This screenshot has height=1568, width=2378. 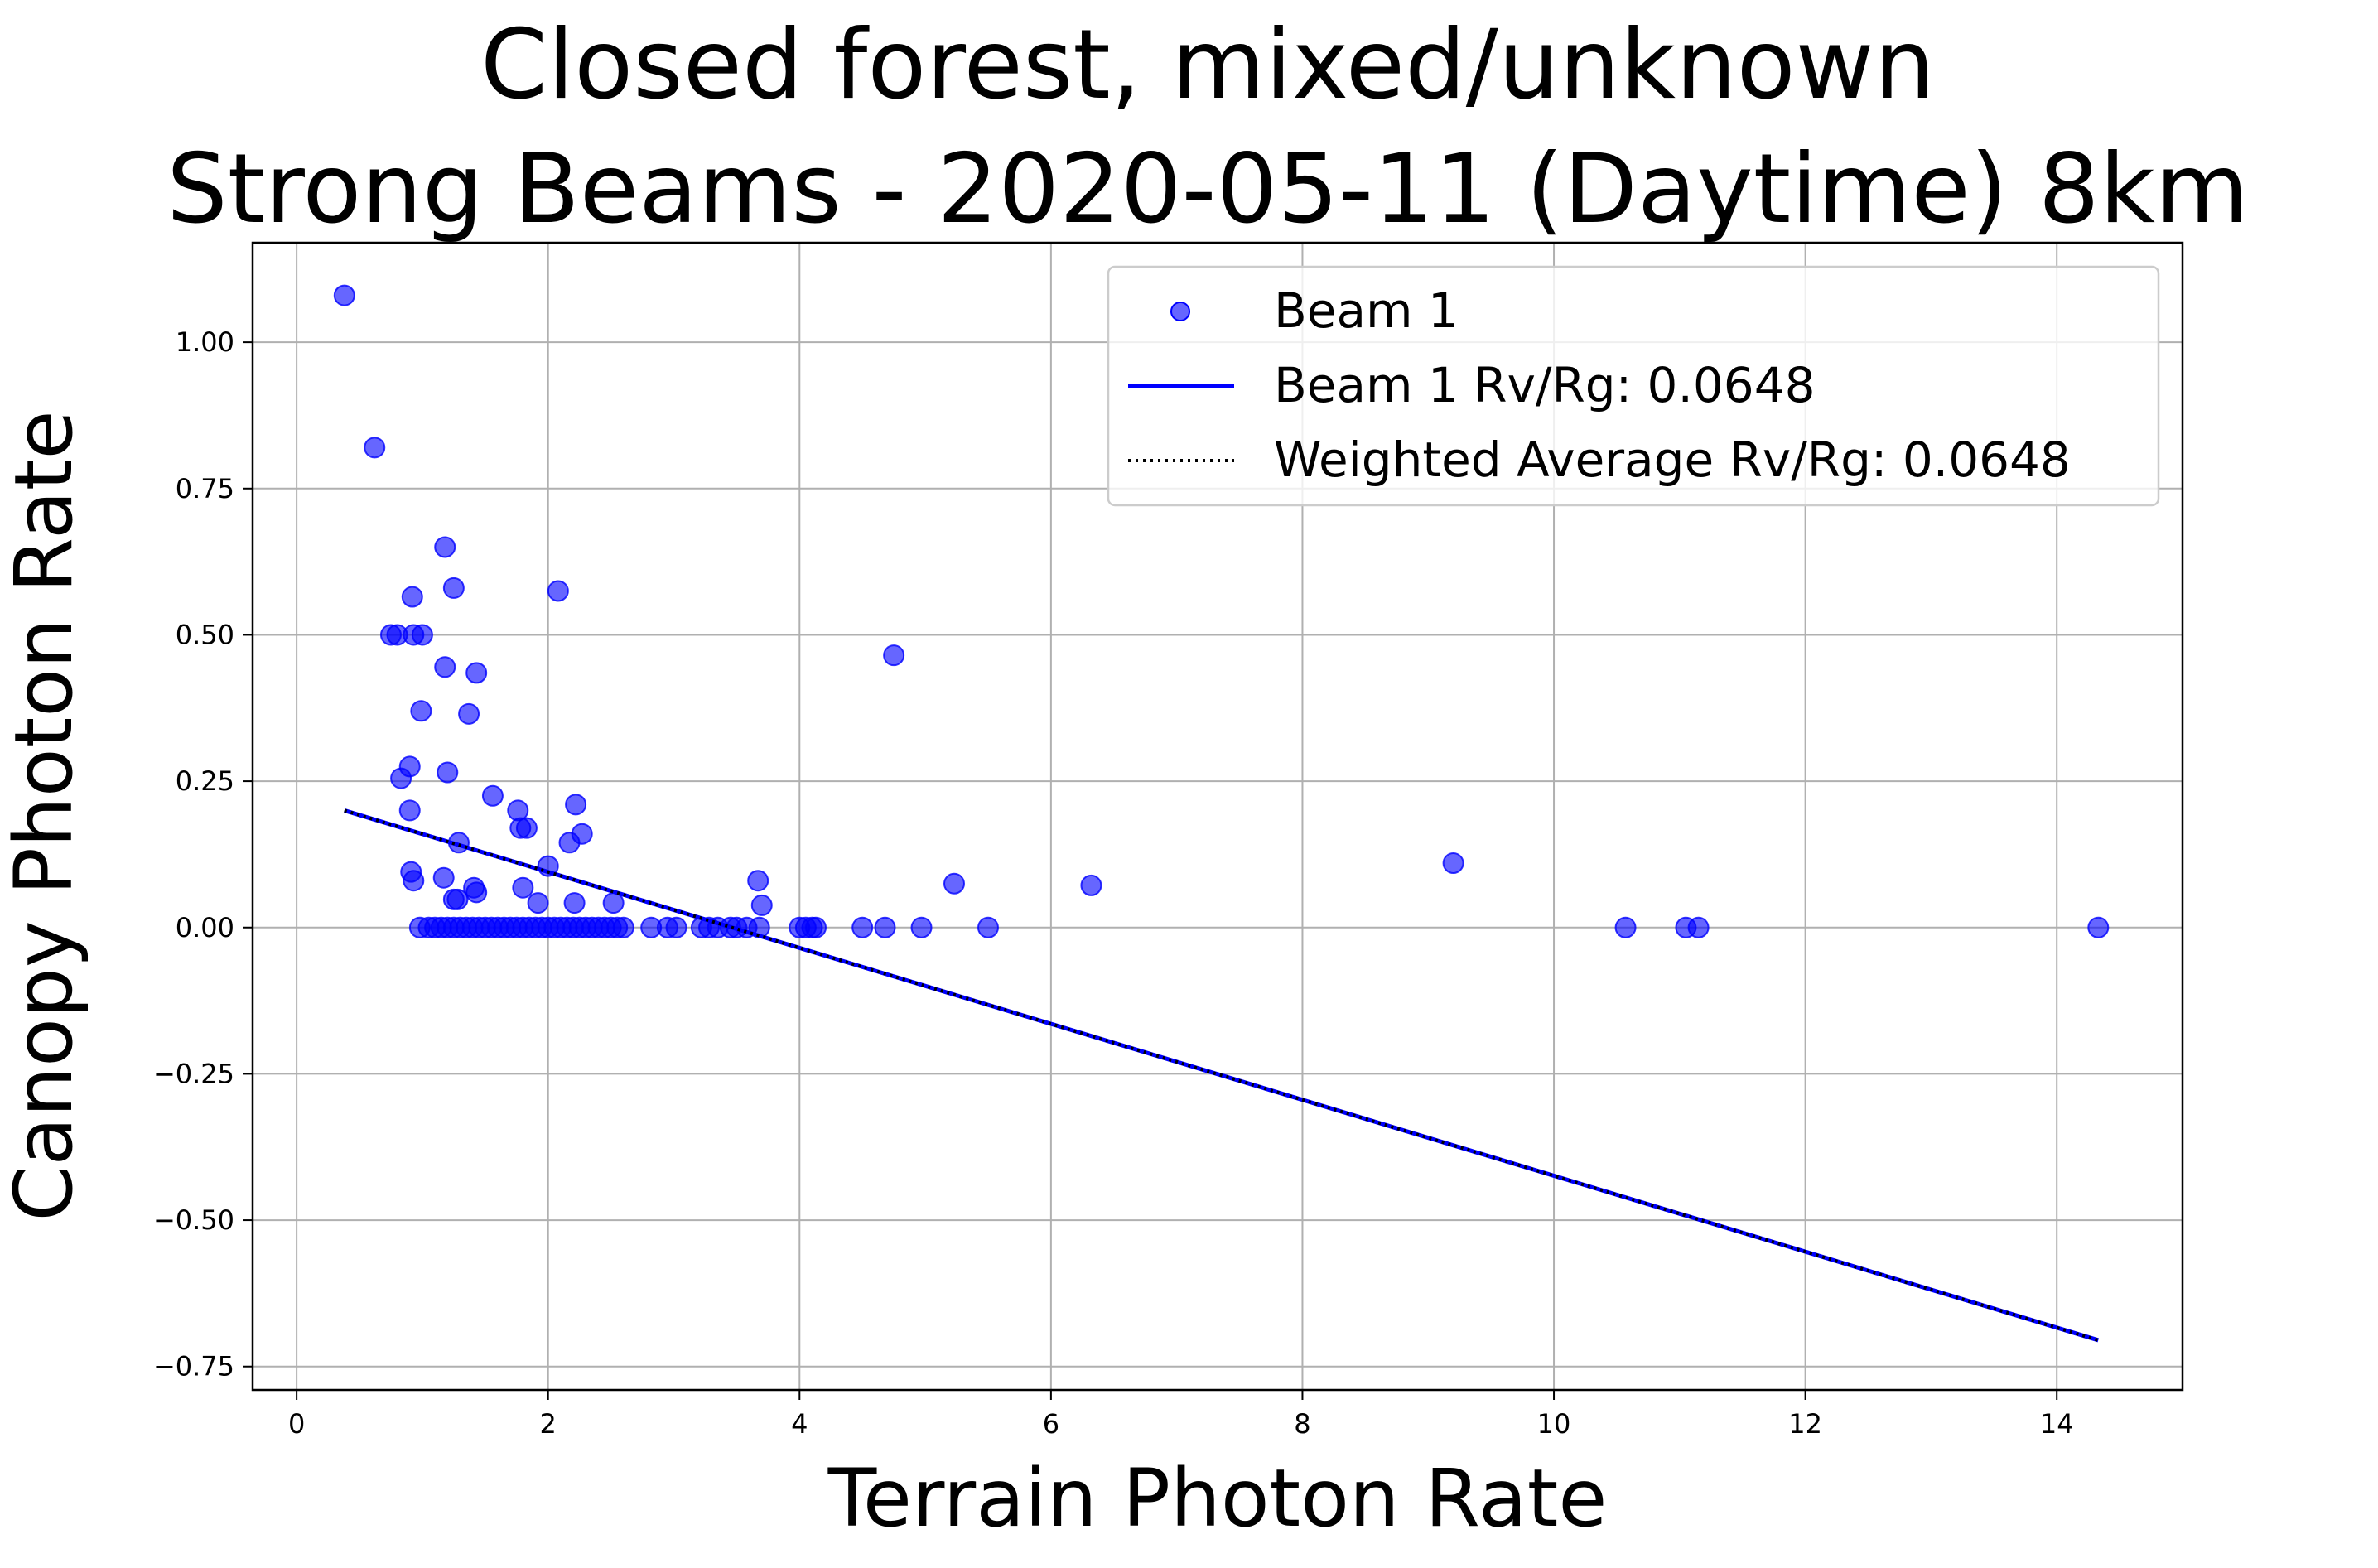 What do you see at coordinates (205, 927) in the screenshot?
I see `y-tick-label: 0.00` at bounding box center [205, 927].